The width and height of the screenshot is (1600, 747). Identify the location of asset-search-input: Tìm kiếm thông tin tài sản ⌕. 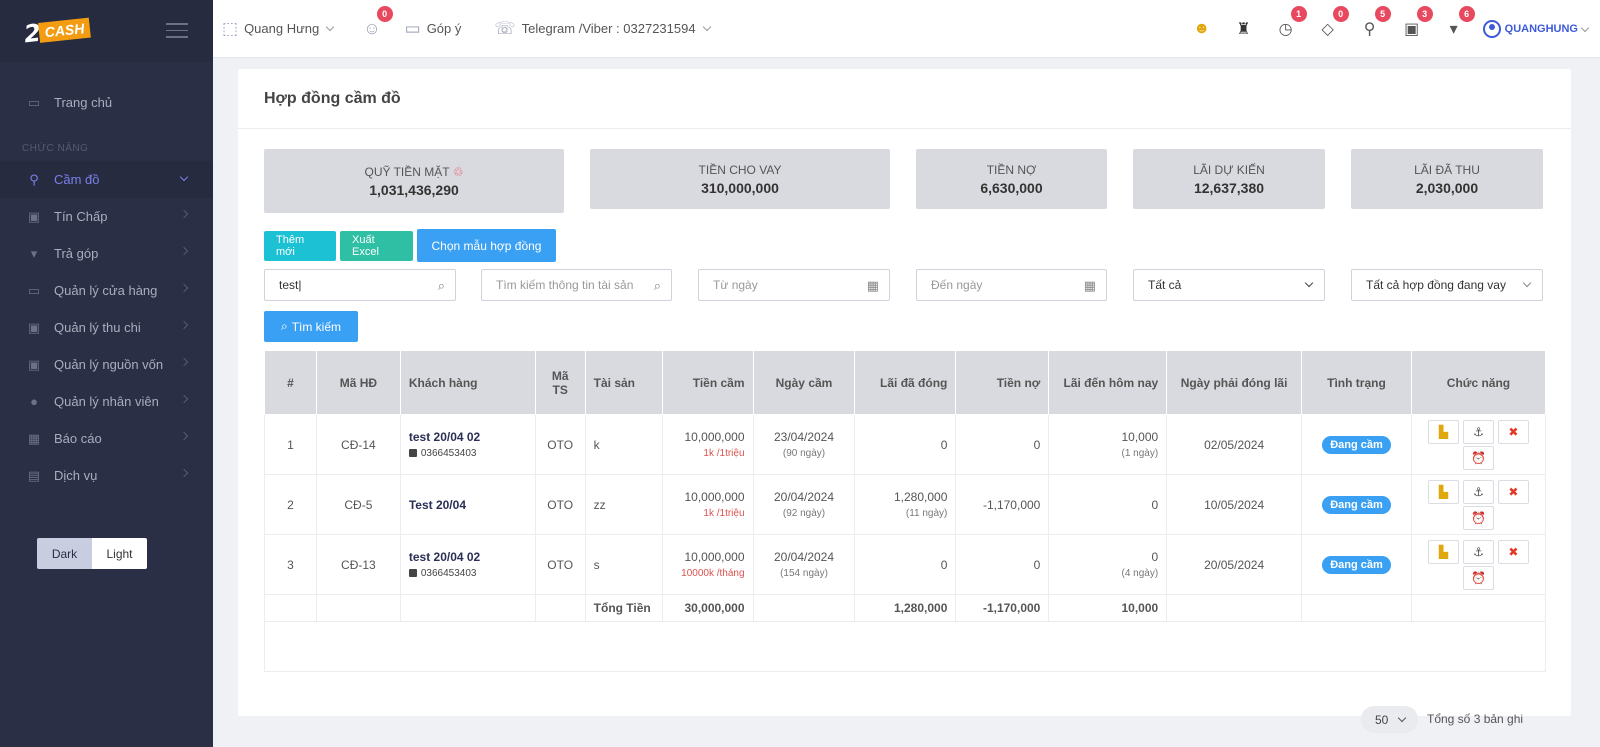
(576, 285).